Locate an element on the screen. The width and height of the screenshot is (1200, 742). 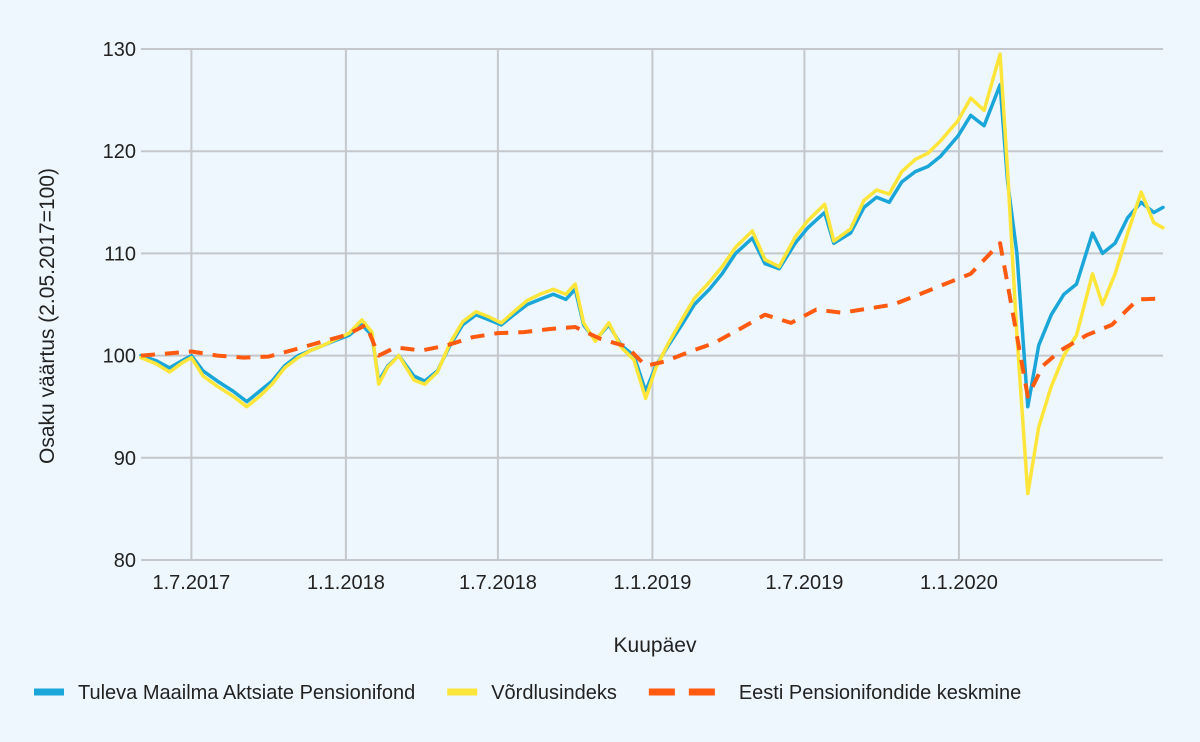
y-tick-label: 110 is located at coordinates (120, 254).